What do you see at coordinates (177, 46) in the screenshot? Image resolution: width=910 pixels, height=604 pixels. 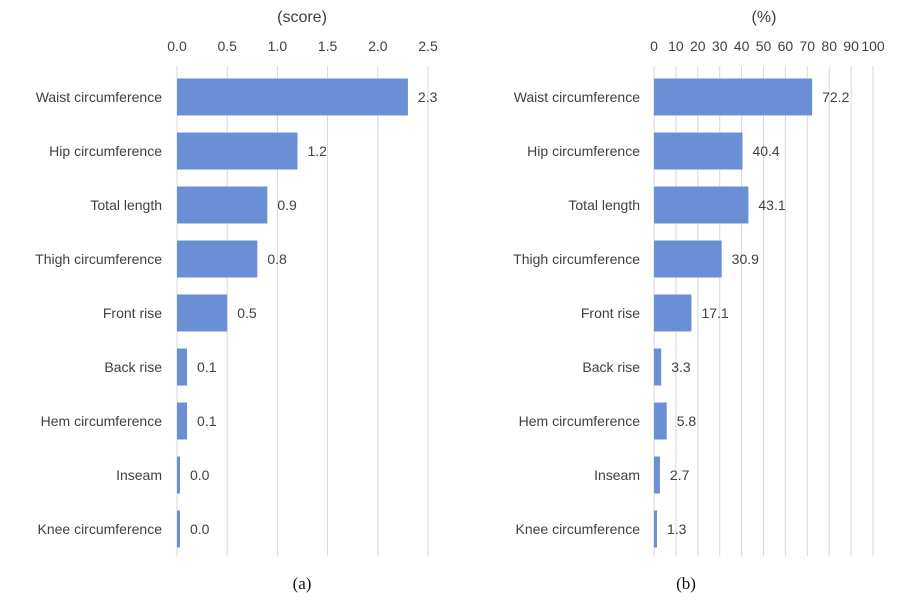 I see `tick-label-a: 0.0` at bounding box center [177, 46].